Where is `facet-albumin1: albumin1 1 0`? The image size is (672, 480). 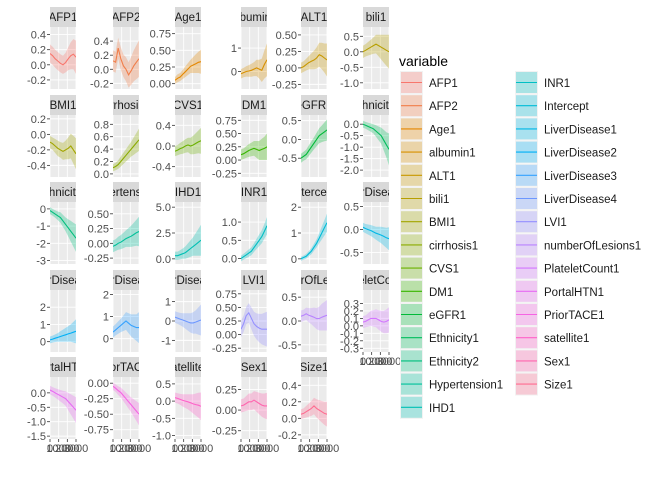
facet-albumin1: albumin1 1 0 is located at coordinates (249, 48).